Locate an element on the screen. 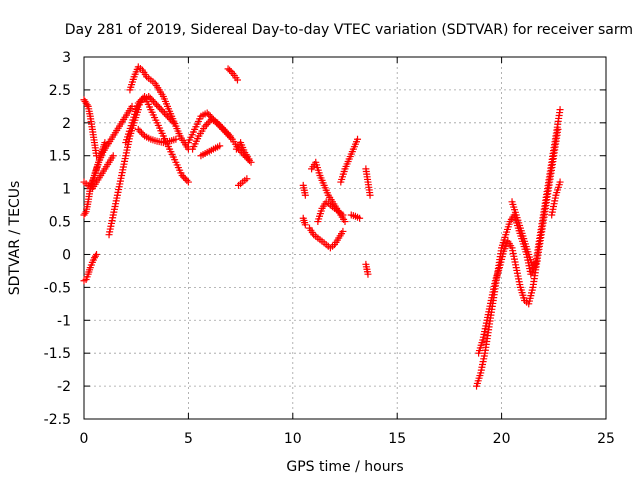 This screenshot has height=480, width=640. y-tick-label: -2.5 is located at coordinates (57, 420).